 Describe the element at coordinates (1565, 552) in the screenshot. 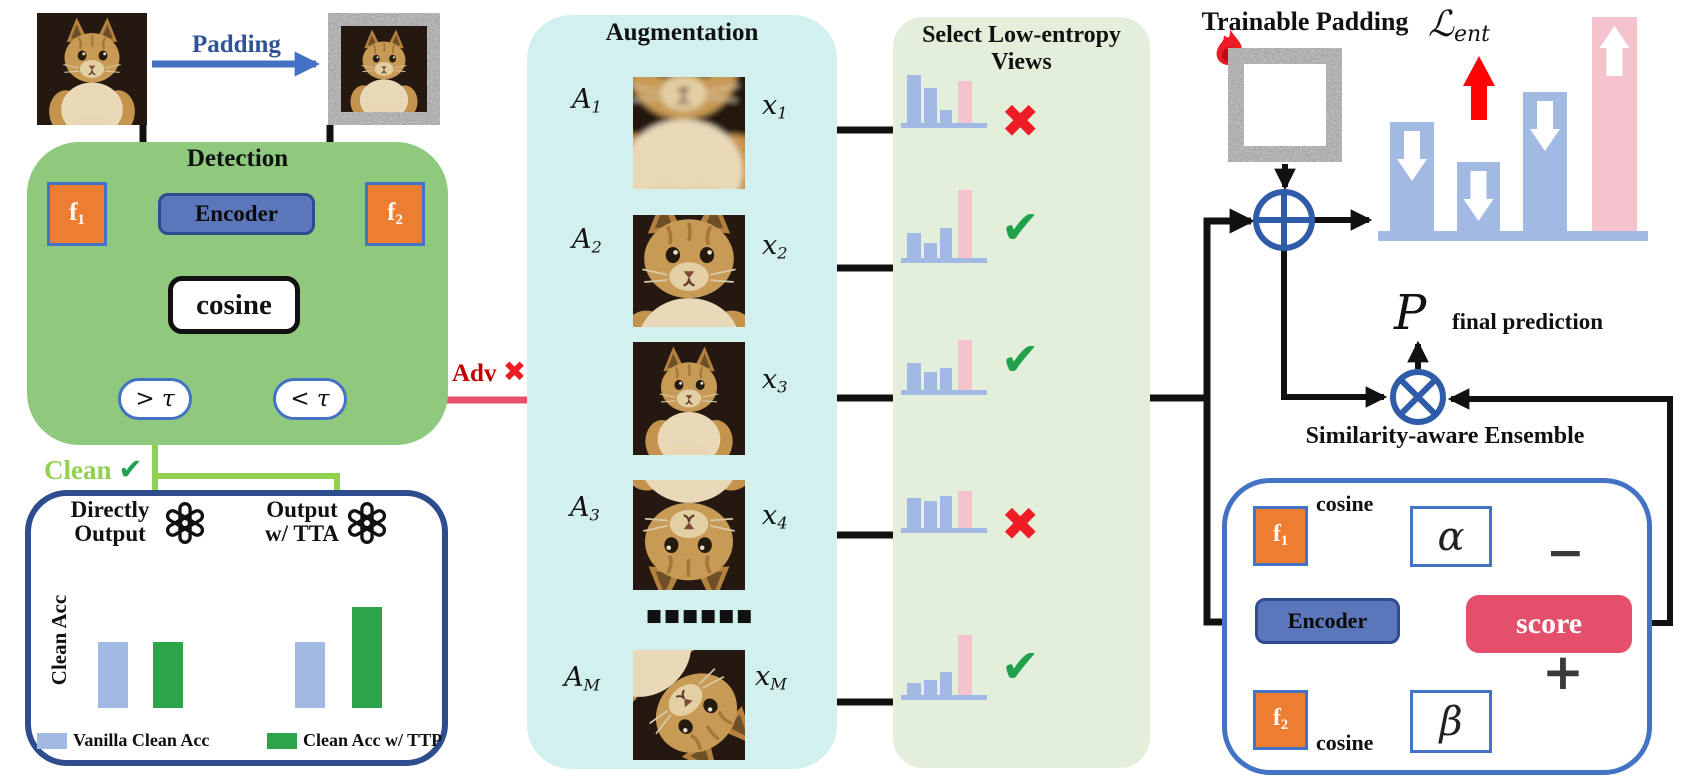

I see `minus-sign: −` at that location.